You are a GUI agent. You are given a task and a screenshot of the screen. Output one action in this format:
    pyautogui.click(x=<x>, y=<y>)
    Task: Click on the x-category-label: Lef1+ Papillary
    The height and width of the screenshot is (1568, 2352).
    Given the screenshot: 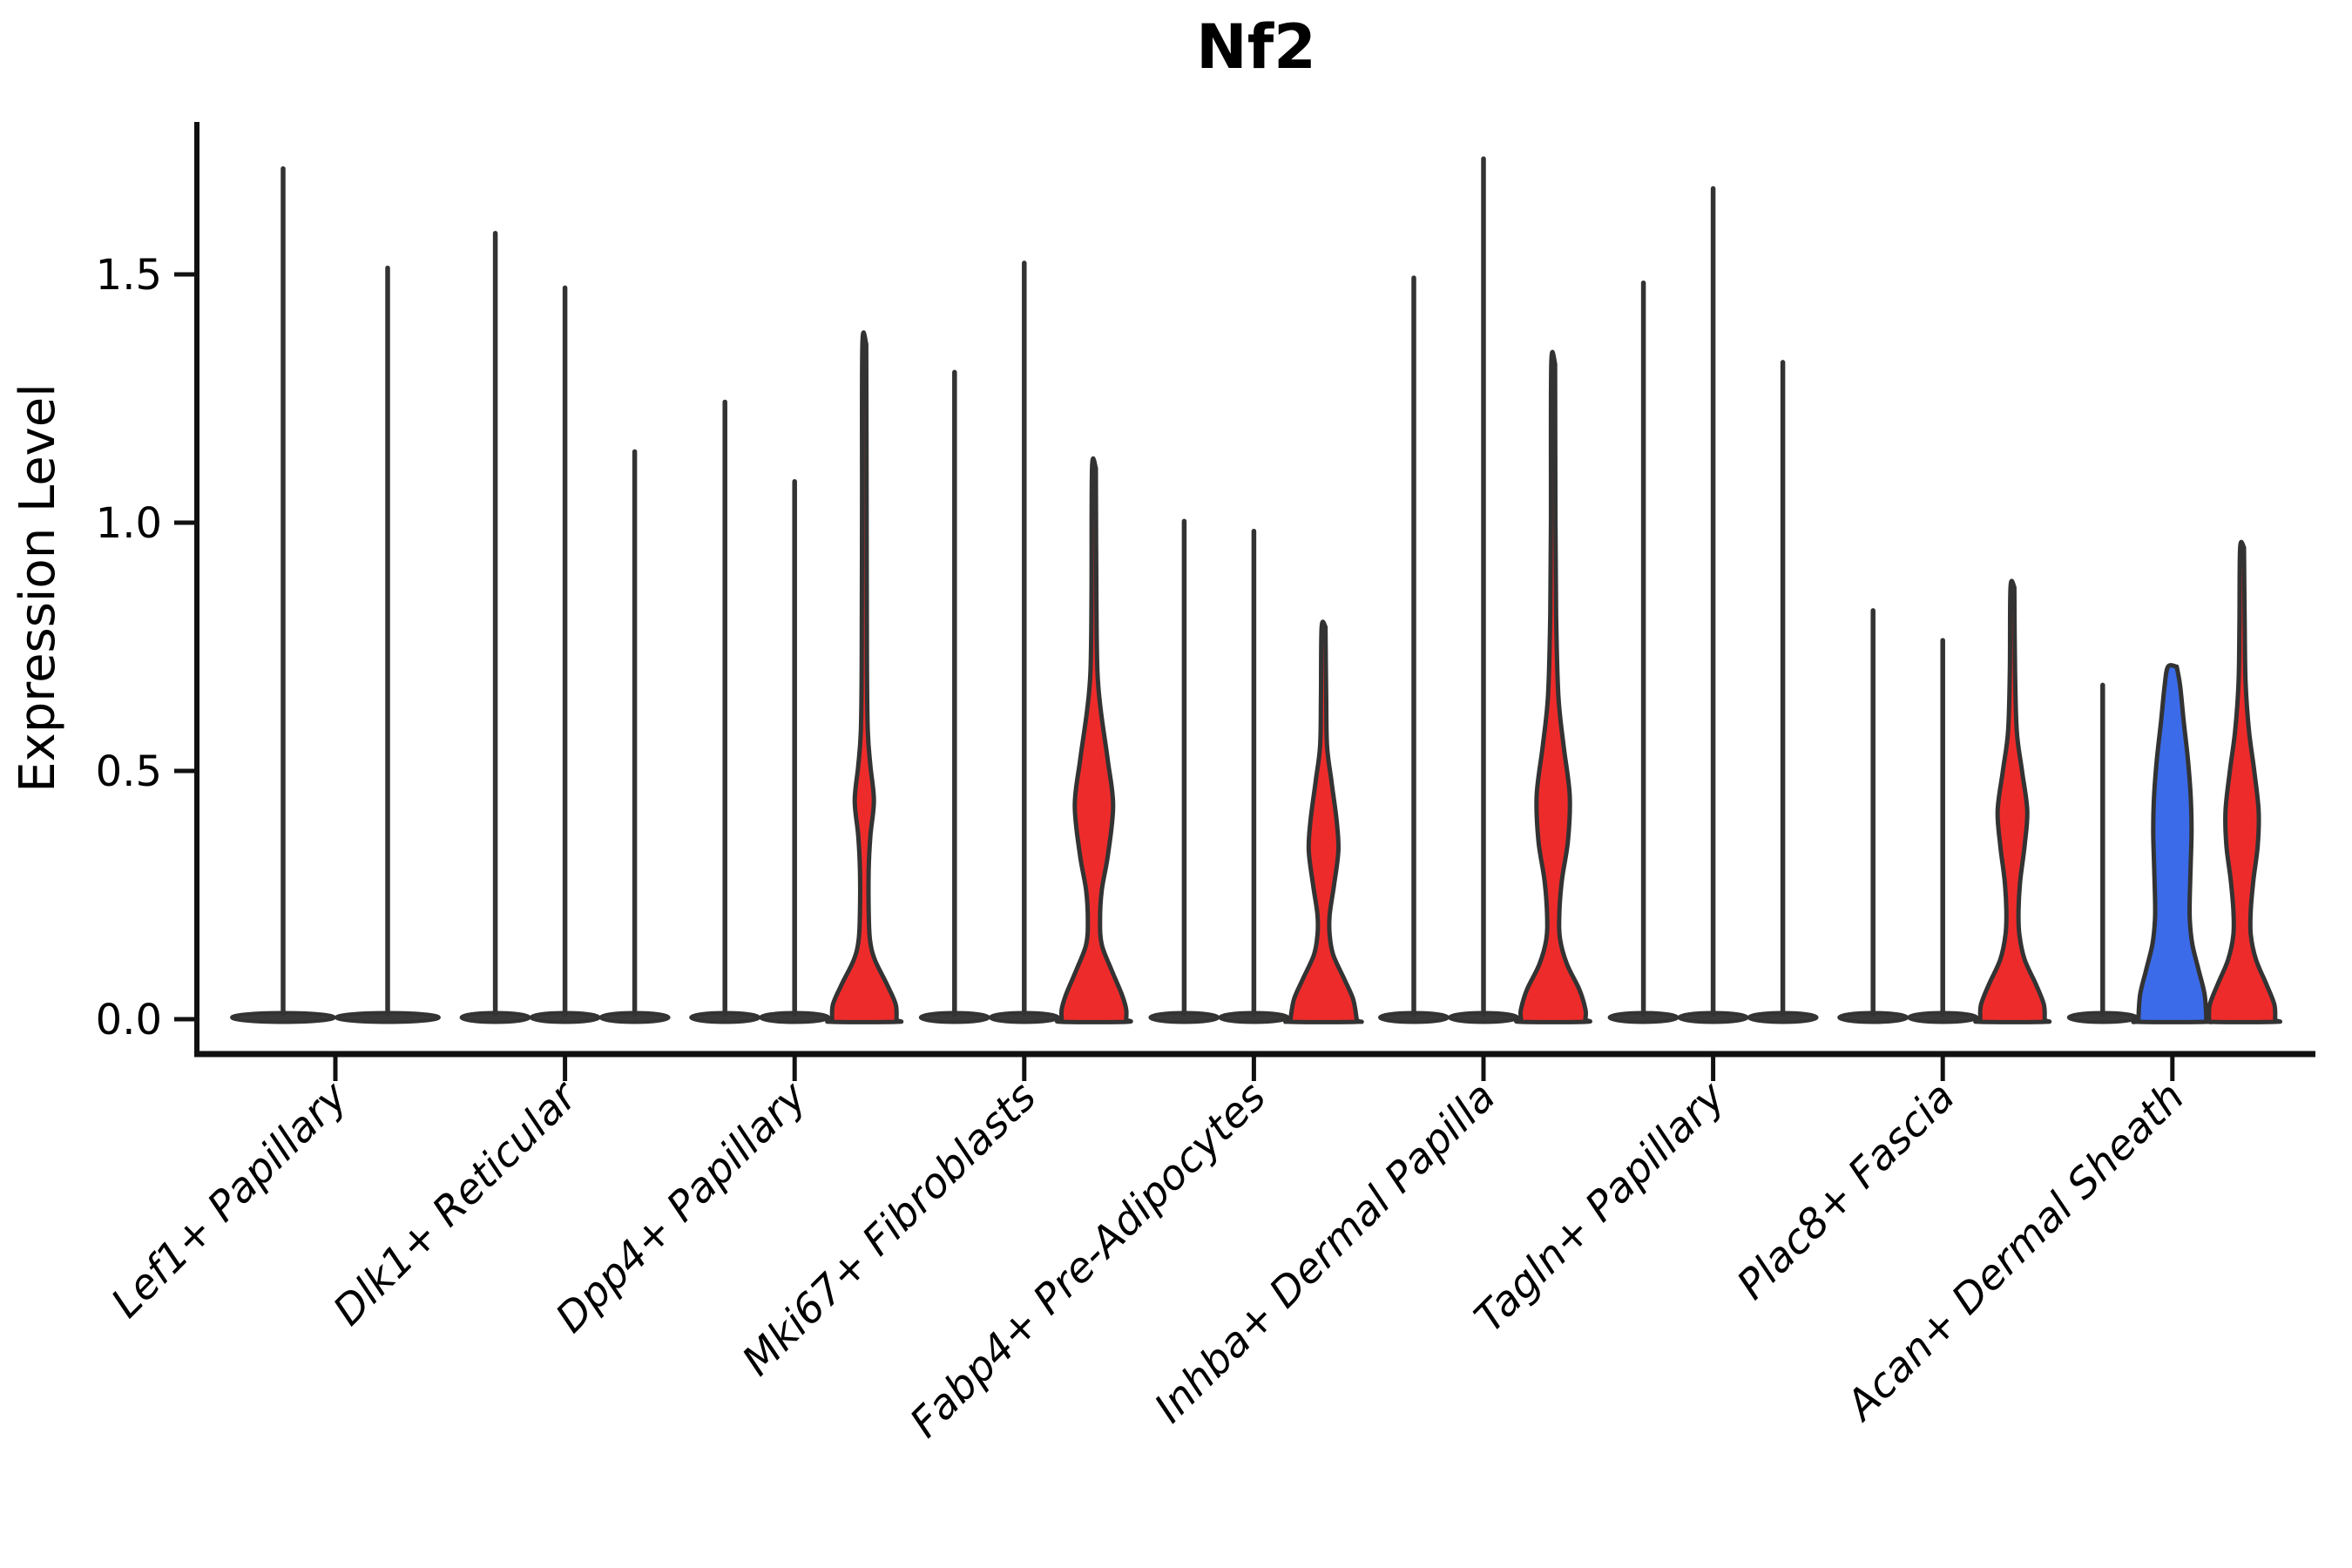 What is the action you would take?
    pyautogui.click(x=230, y=1200)
    